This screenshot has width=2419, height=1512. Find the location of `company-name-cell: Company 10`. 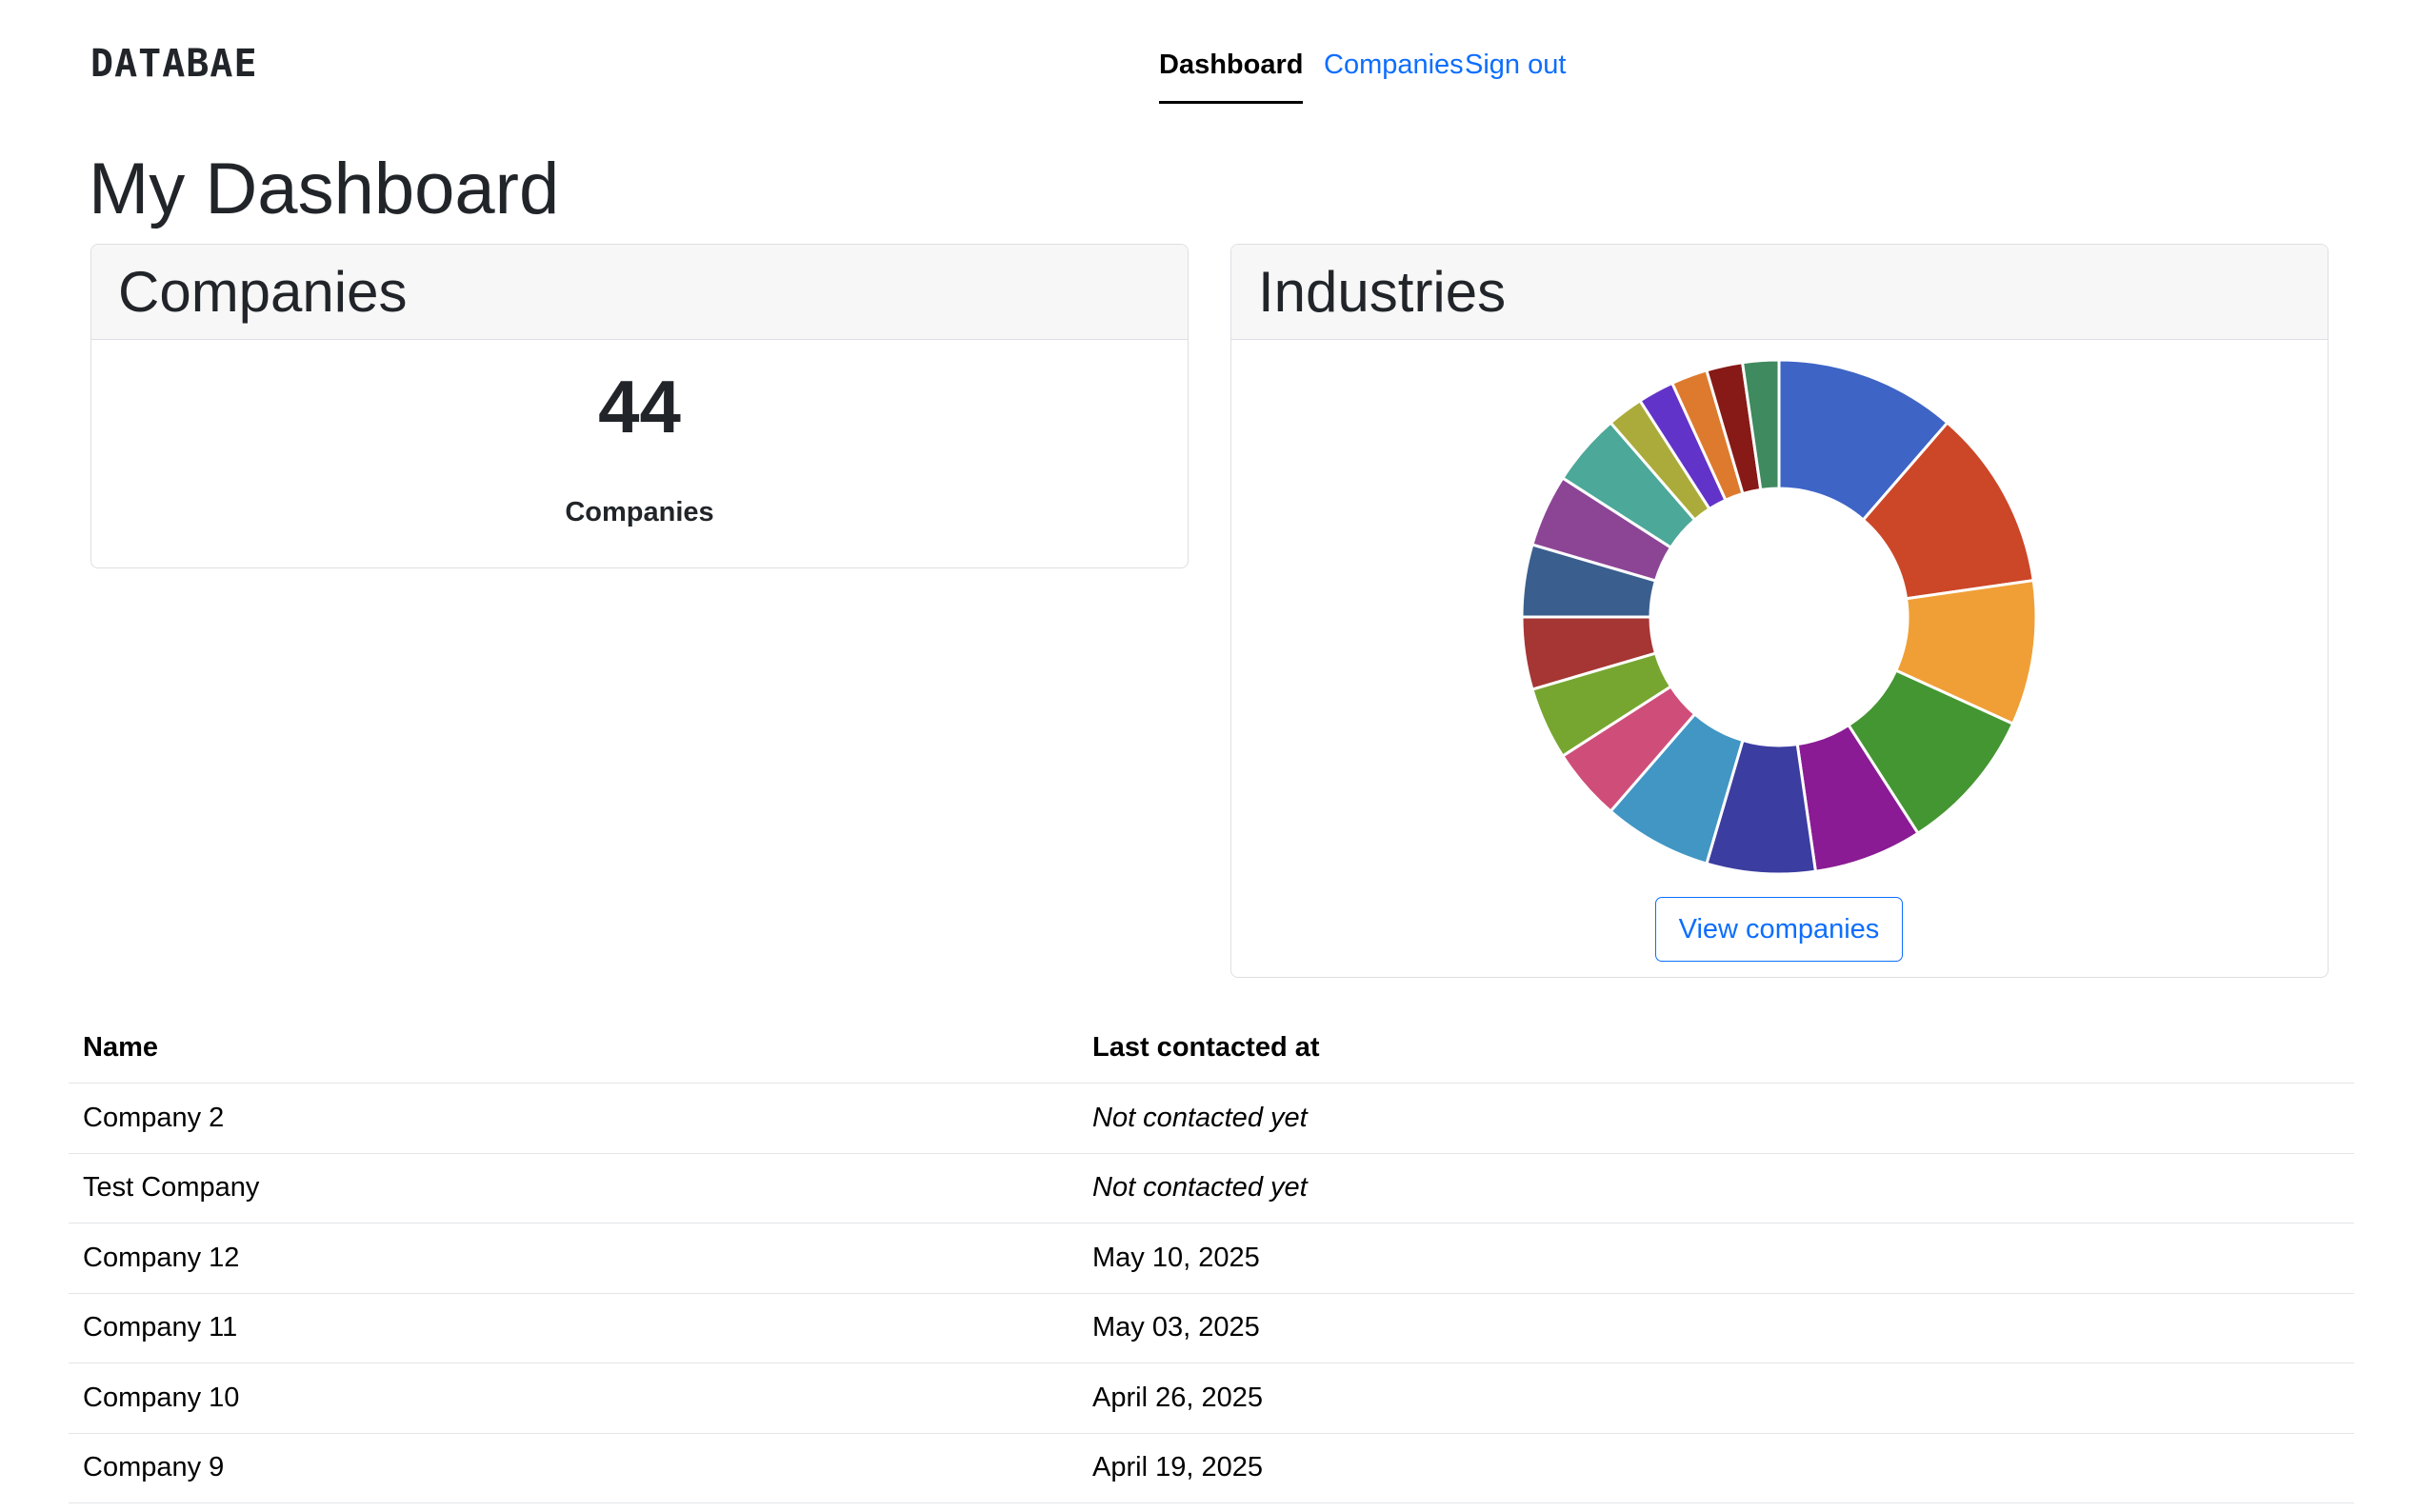

company-name-cell: Company 10 is located at coordinates (573, 1398).